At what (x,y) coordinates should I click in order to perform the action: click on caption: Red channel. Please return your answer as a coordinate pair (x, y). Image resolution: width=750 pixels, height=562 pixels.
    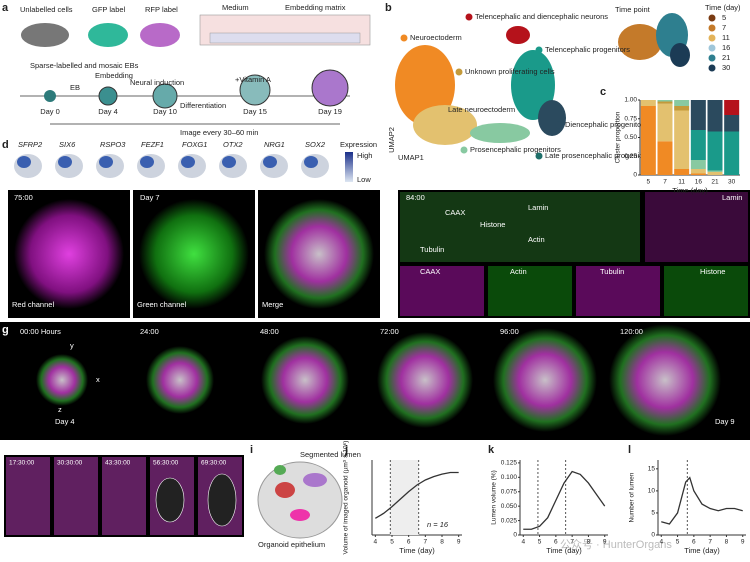
    Looking at the image, I should click on (33, 304).